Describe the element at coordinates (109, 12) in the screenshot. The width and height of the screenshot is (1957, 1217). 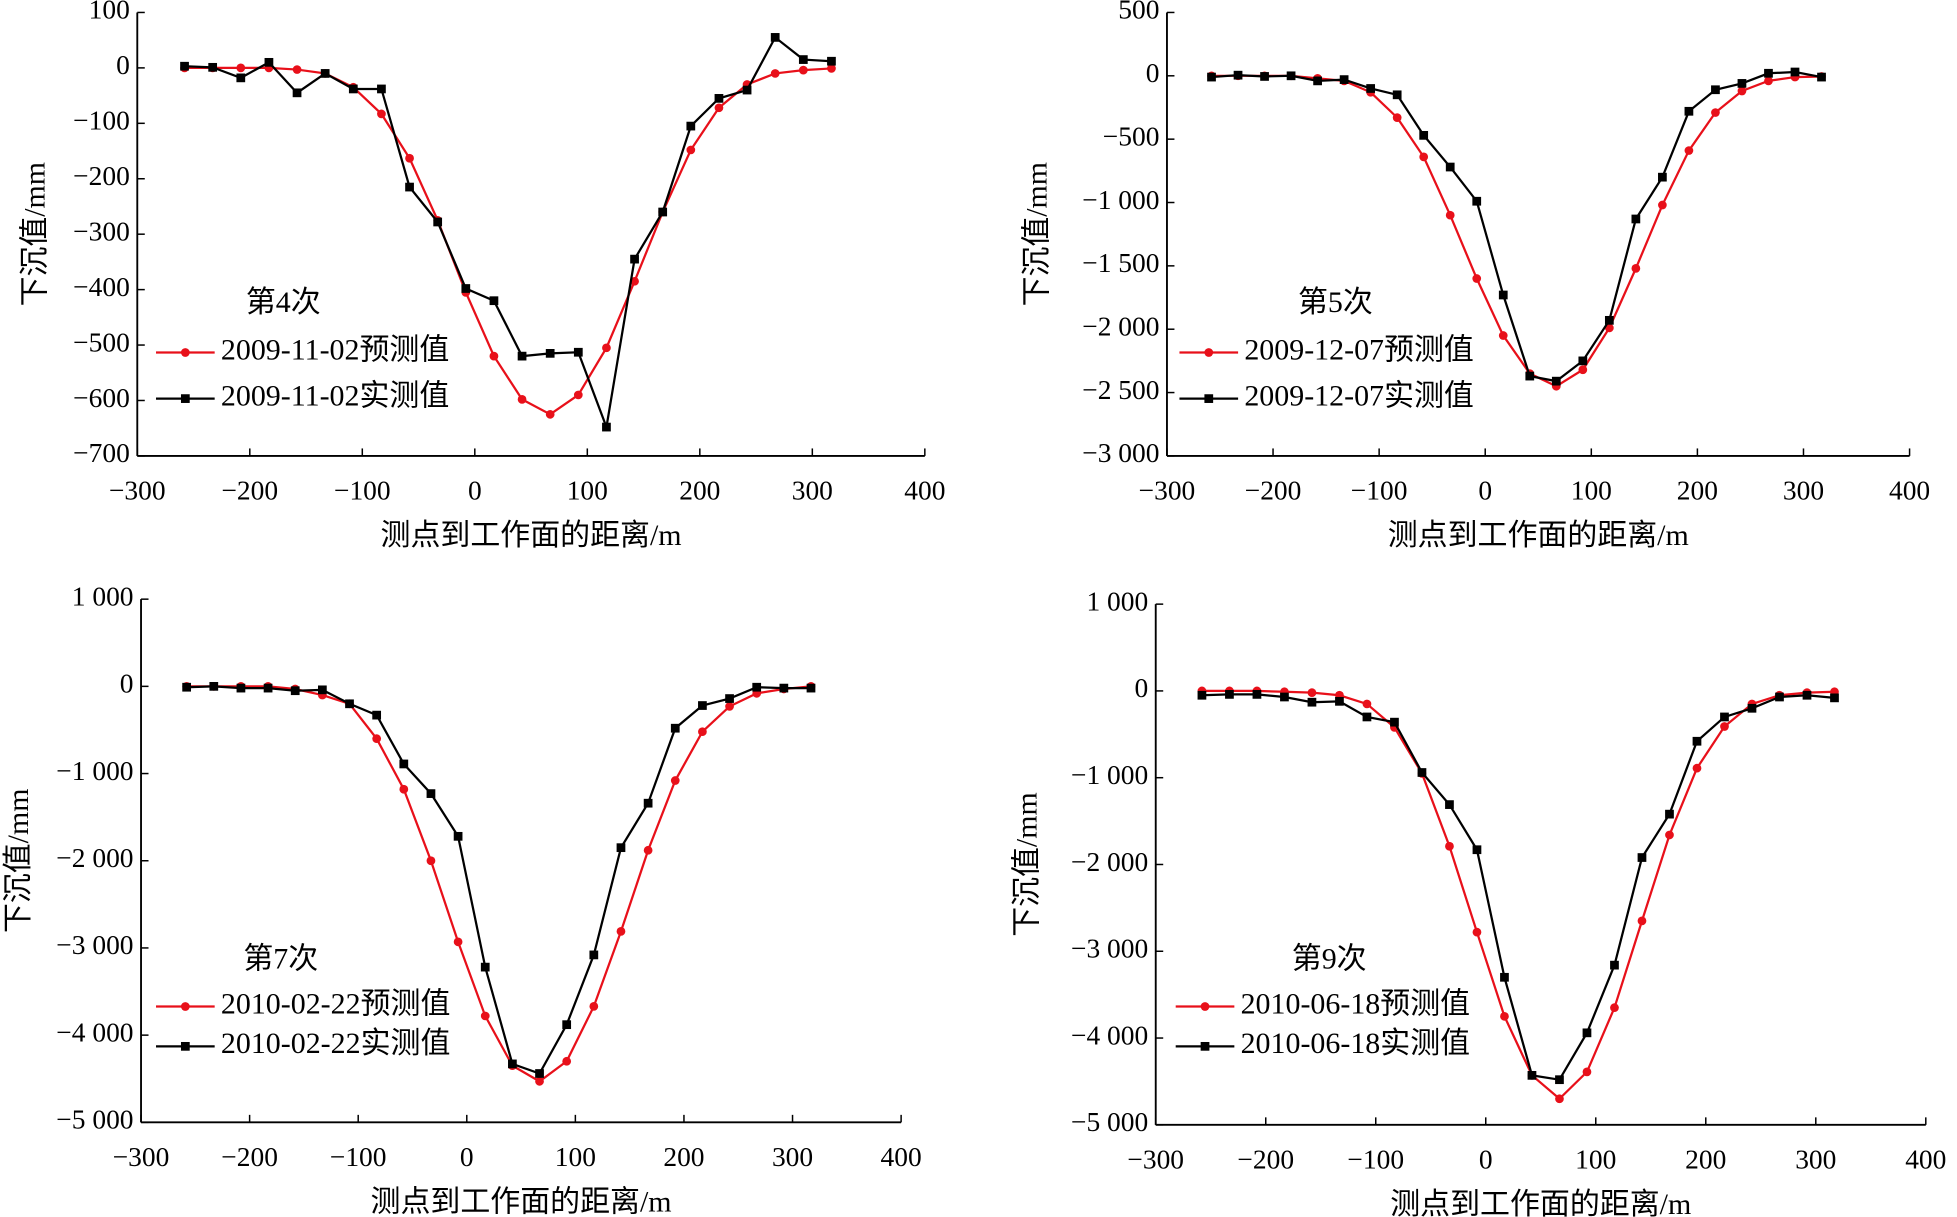
I see `y-tick-label: 100` at that location.